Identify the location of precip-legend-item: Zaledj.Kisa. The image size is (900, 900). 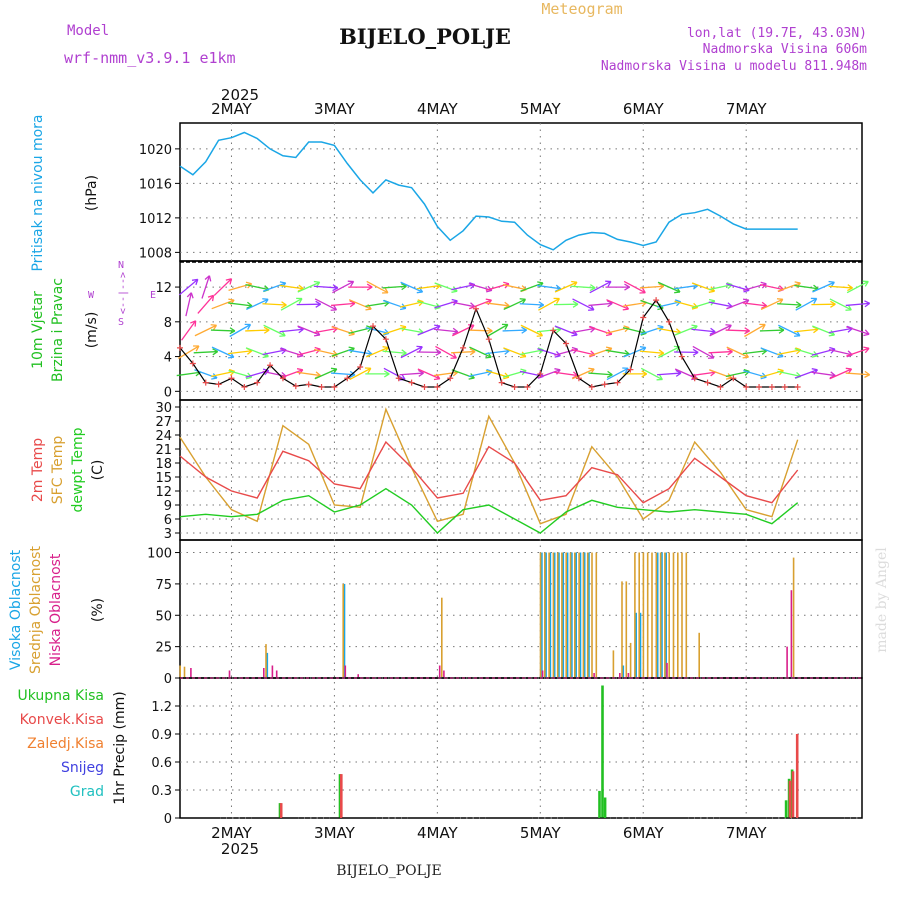
(65, 744).